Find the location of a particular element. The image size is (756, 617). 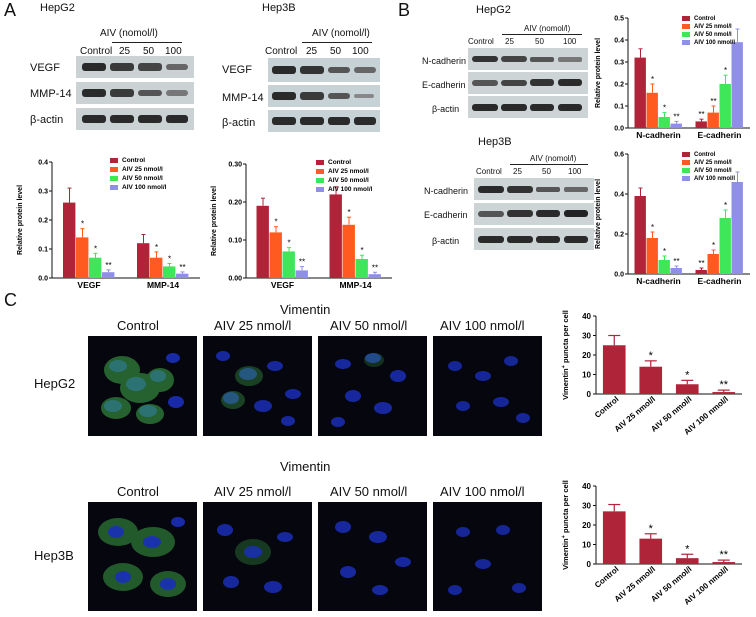

c-hep3b-image-aiv50 is located at coordinates (372, 556).